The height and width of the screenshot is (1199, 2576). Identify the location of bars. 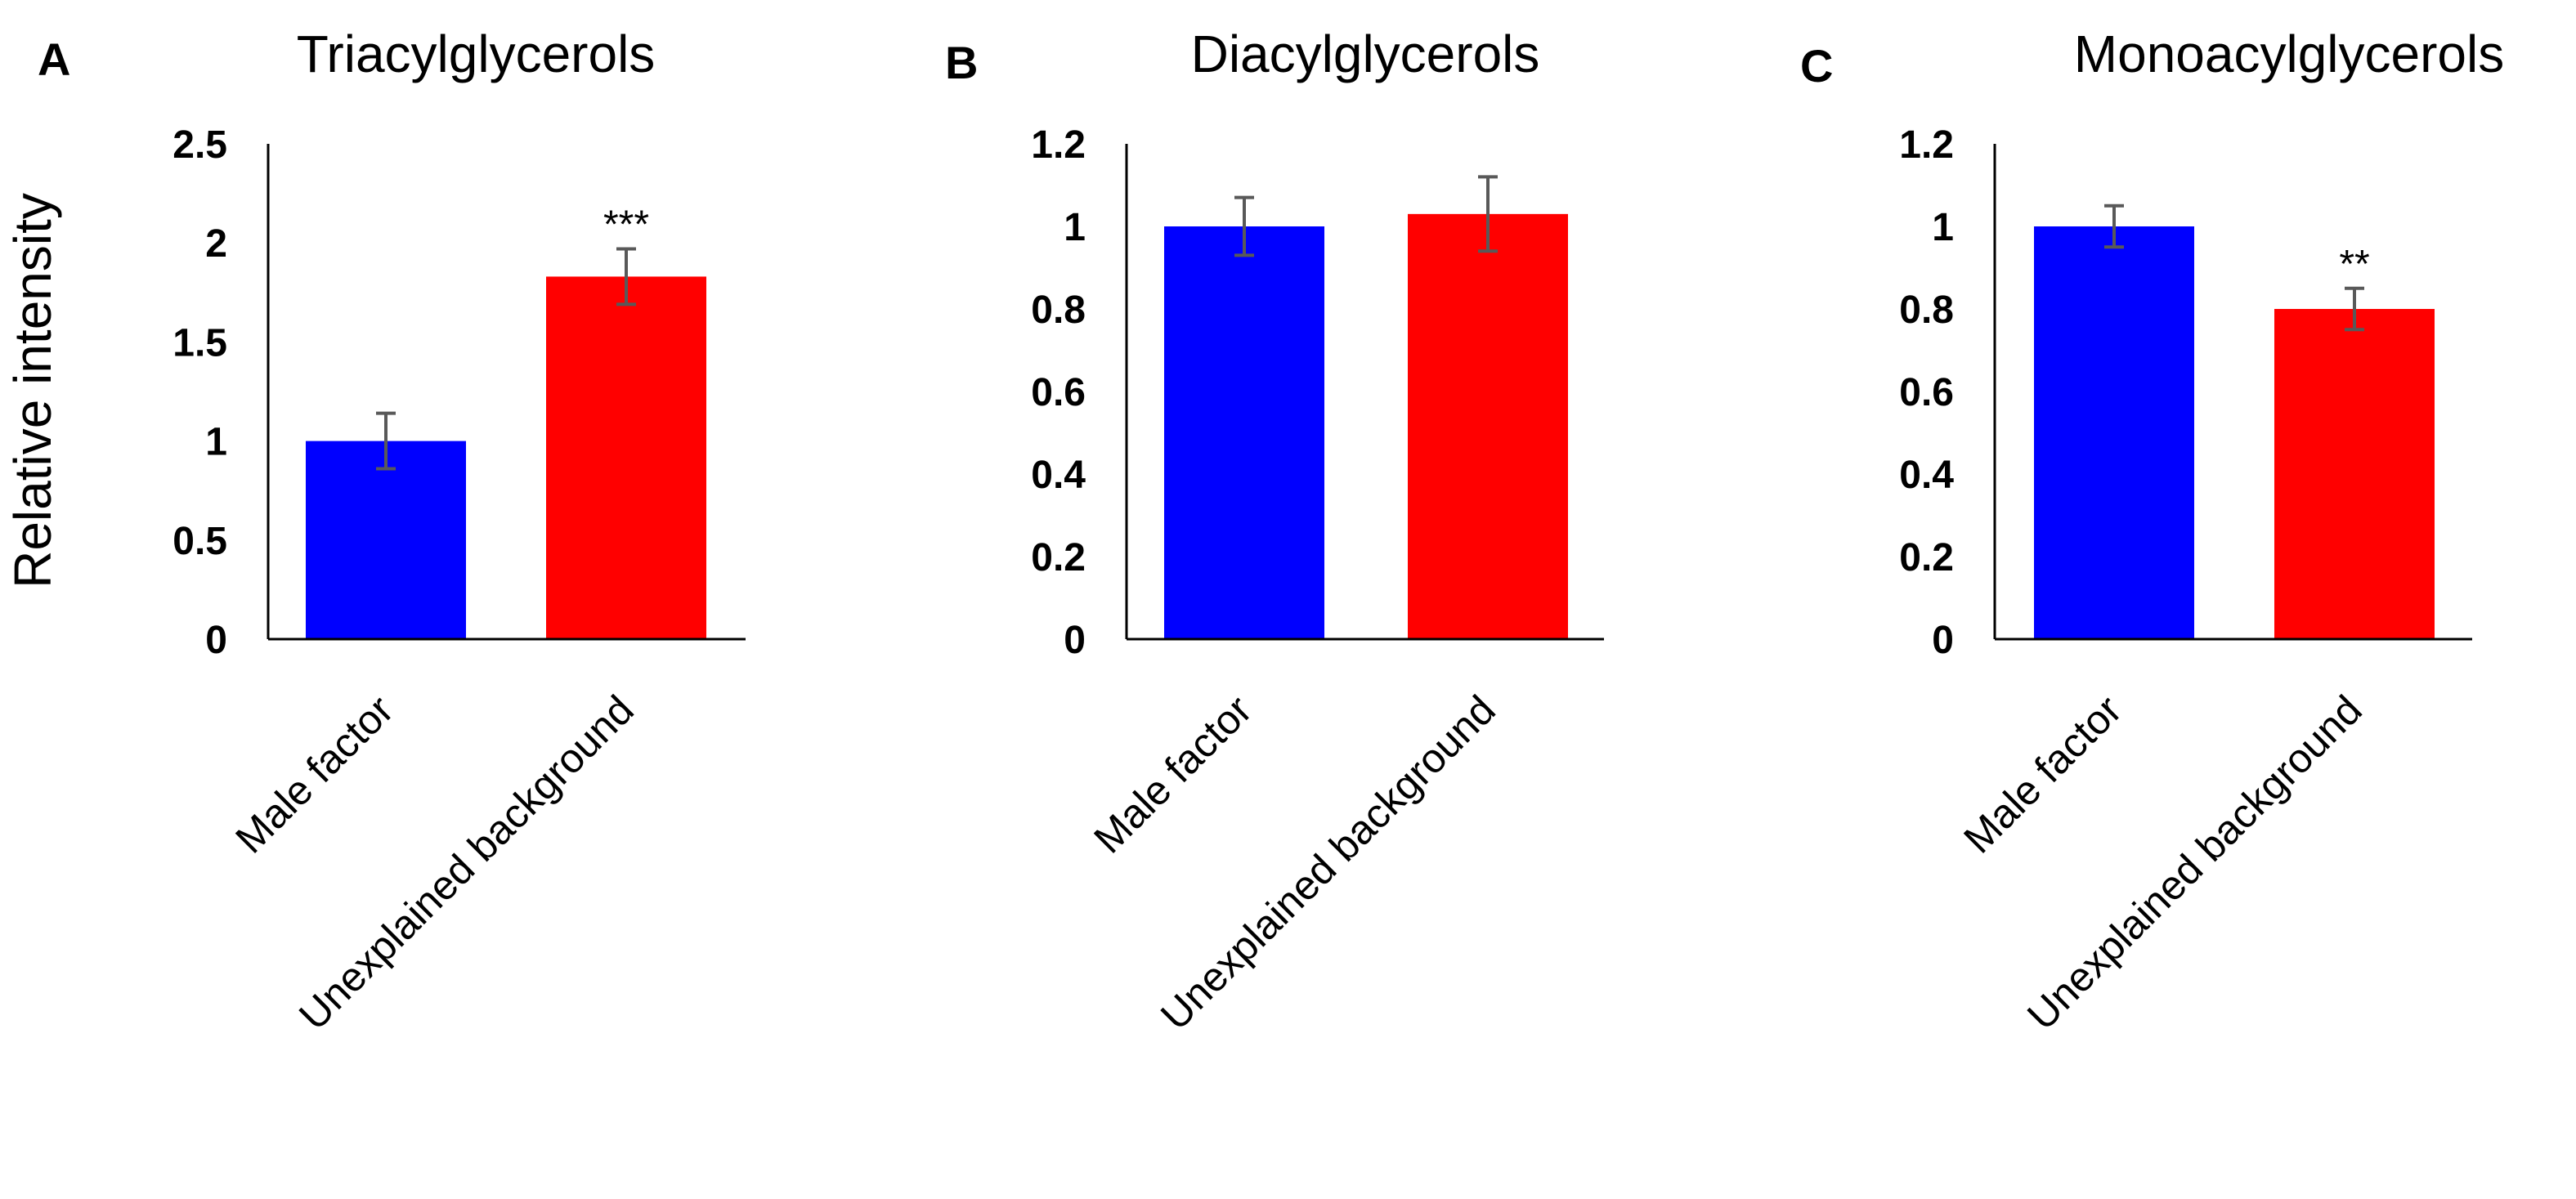
(1366, 407).